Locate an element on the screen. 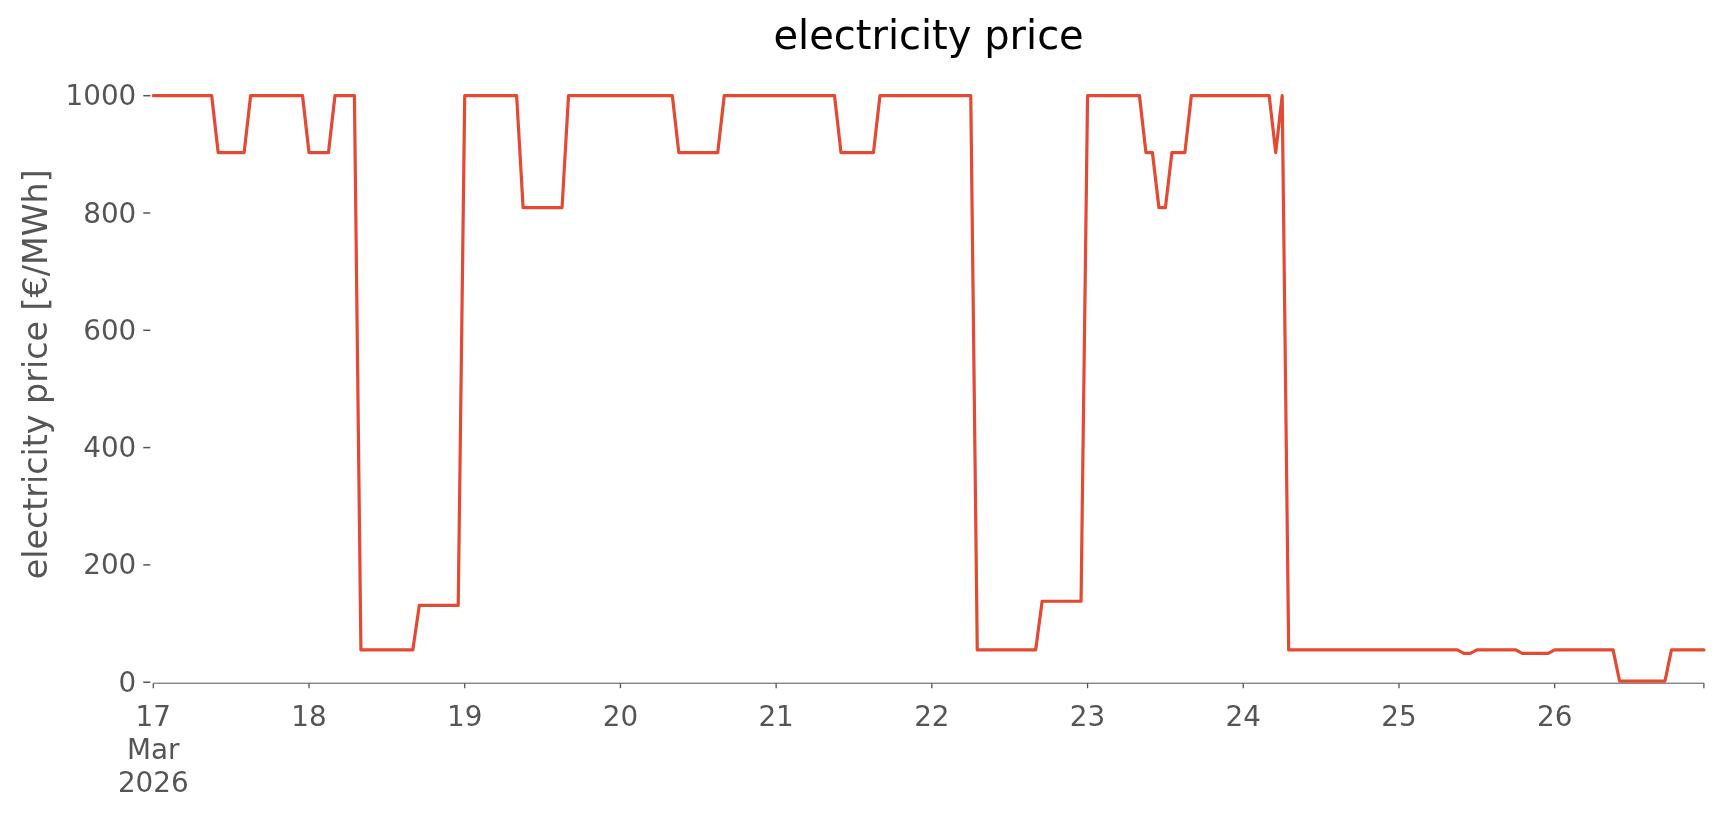  x-tick-label: 22 is located at coordinates (932, 717).